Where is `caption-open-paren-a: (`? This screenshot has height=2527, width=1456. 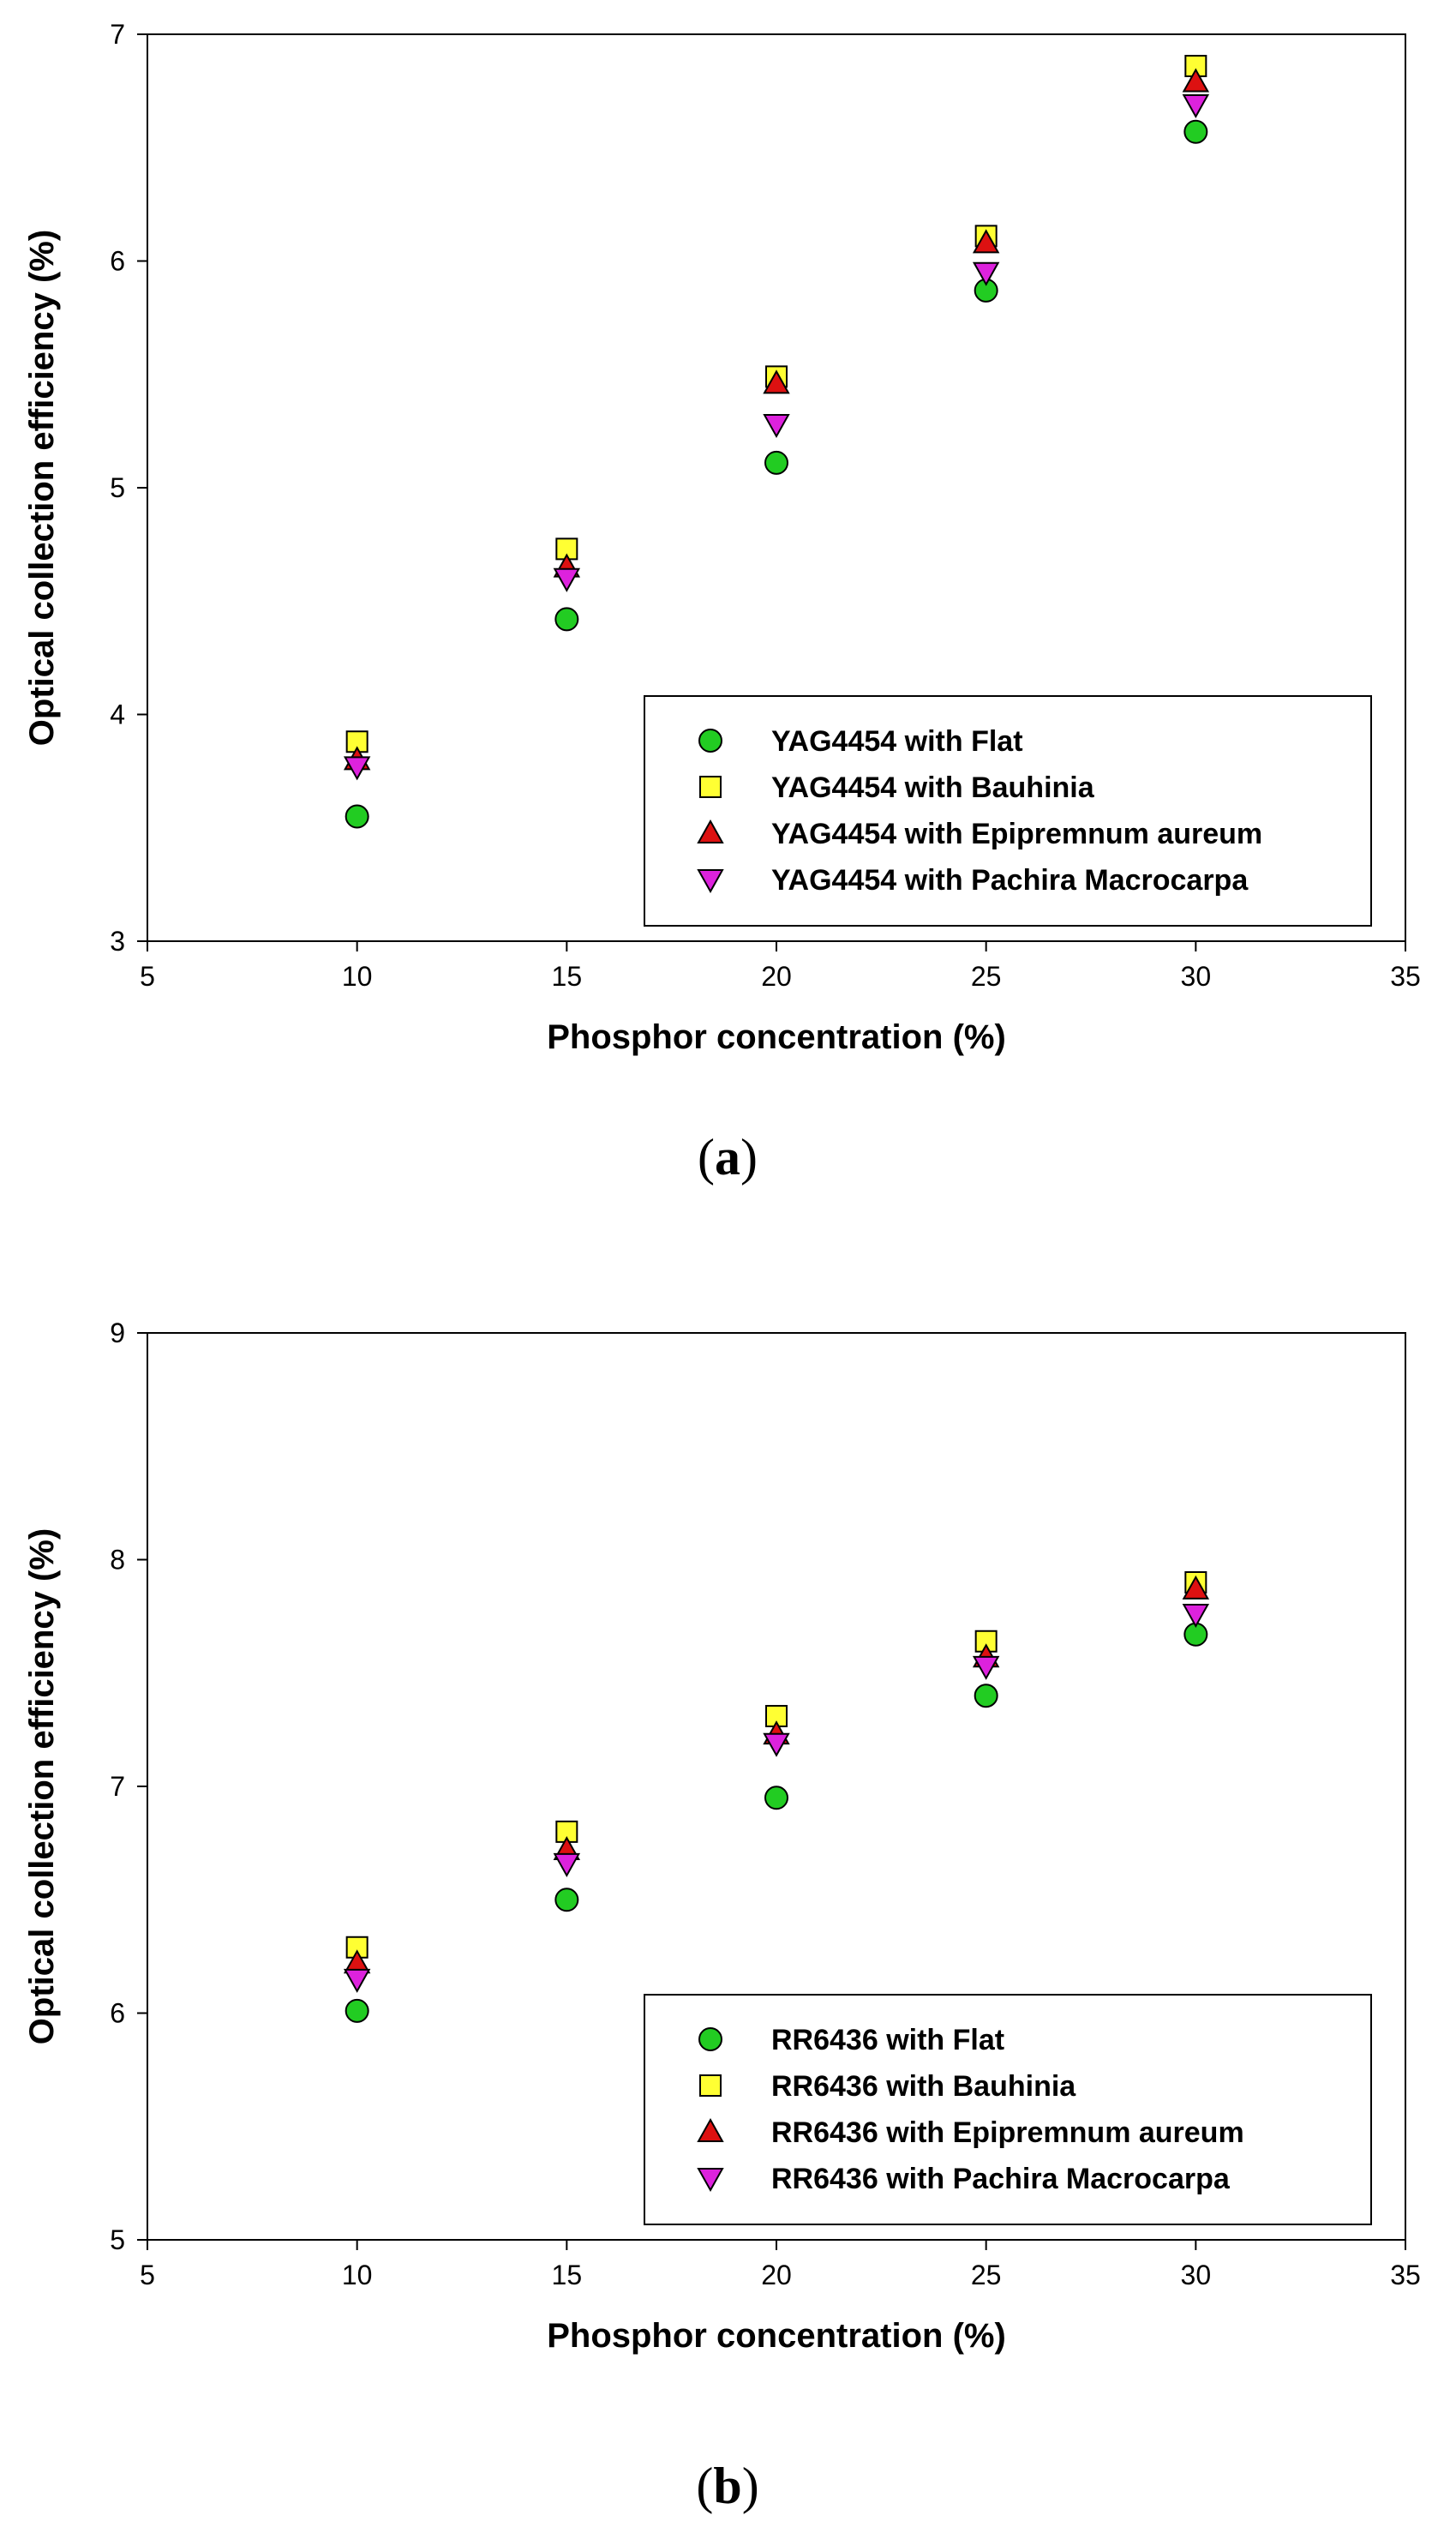
caption-open-paren-a: ( is located at coordinates (707, 1157).